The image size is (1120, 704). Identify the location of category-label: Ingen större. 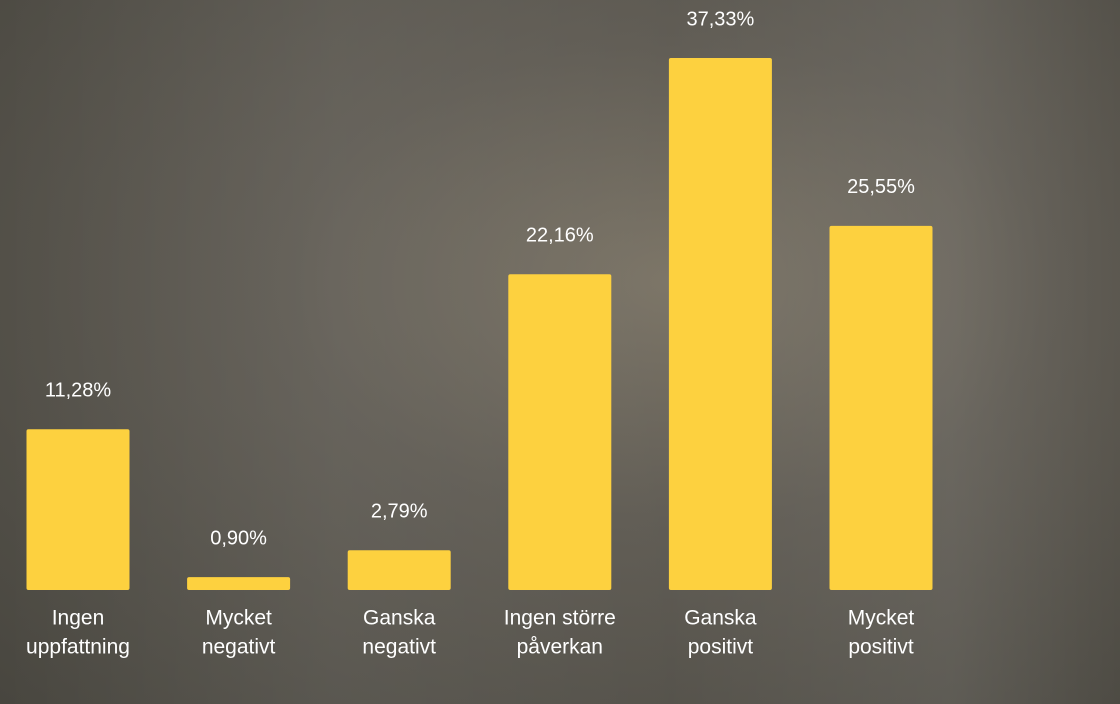
(560, 618).